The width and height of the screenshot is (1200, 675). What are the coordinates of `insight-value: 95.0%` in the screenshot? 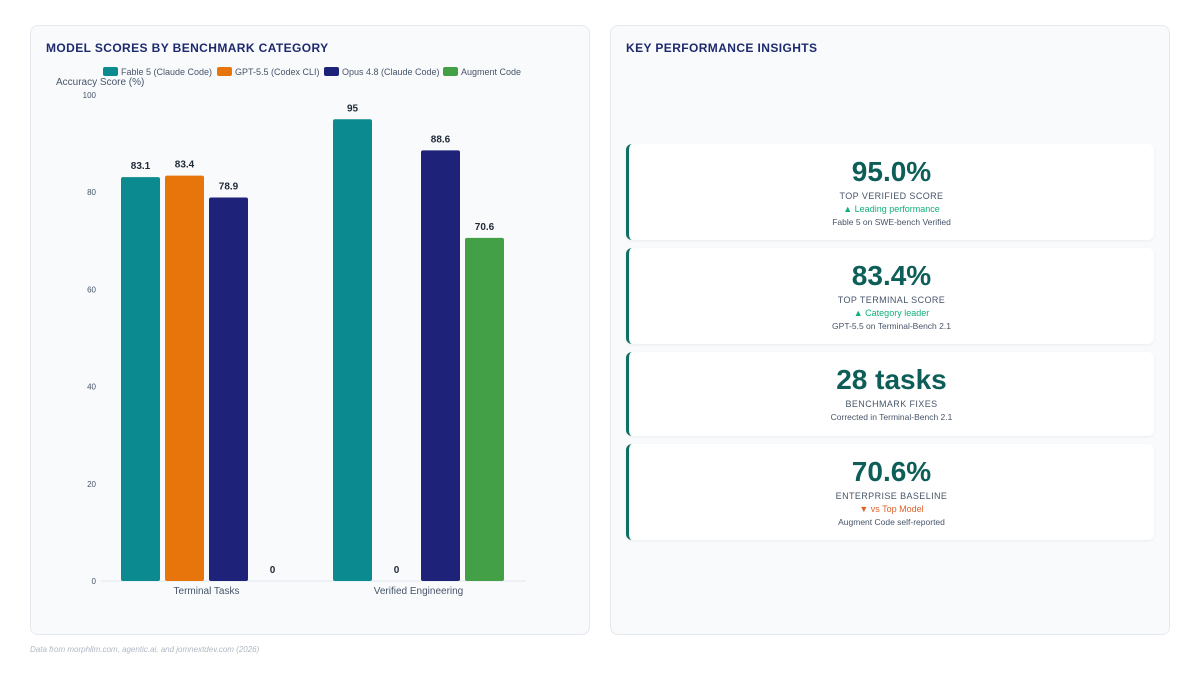 It's located at (891, 171).